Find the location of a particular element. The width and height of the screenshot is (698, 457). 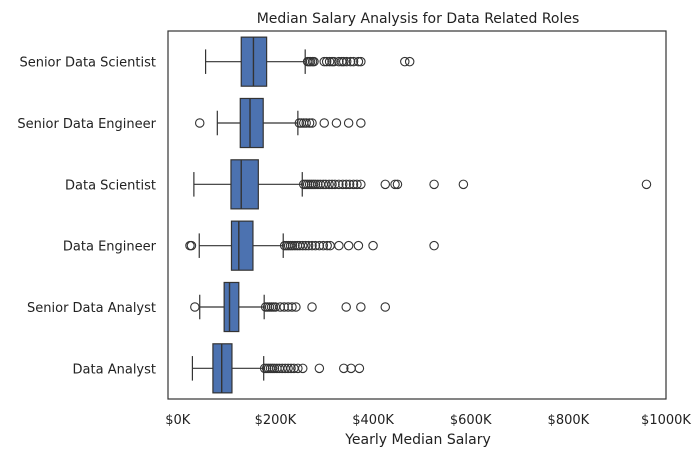

x-tick-label: $200K is located at coordinates (276, 420).